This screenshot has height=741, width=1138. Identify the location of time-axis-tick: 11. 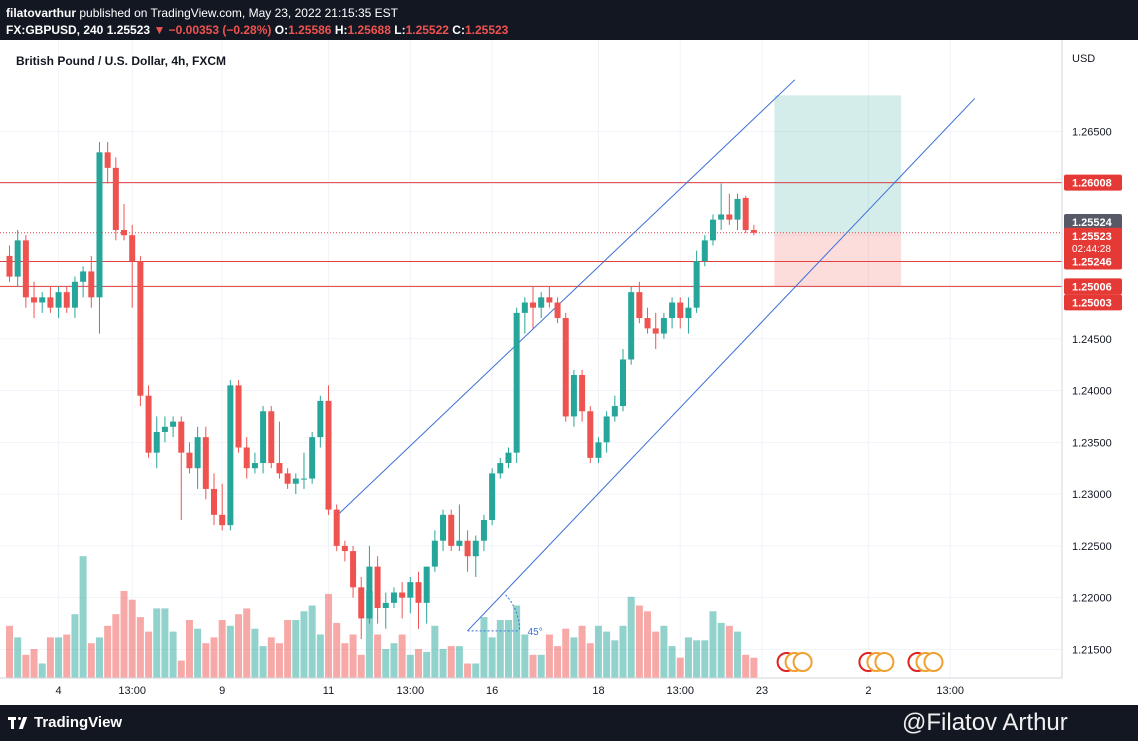
(328, 691).